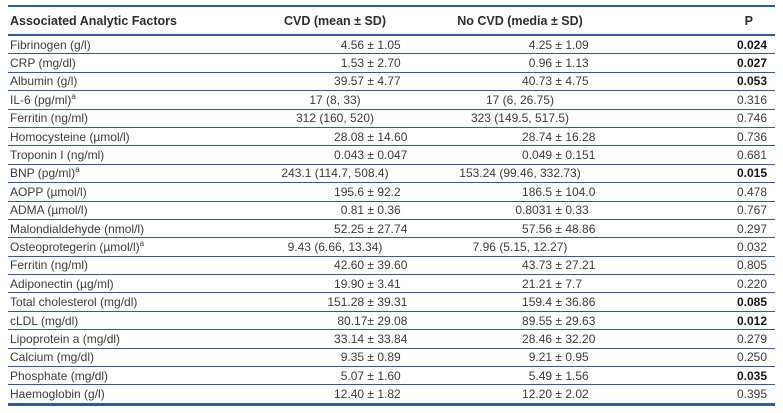  What do you see at coordinates (335, 229) in the screenshot?
I see `cvd-value-cell: 52.25 ± 27.74` at bounding box center [335, 229].